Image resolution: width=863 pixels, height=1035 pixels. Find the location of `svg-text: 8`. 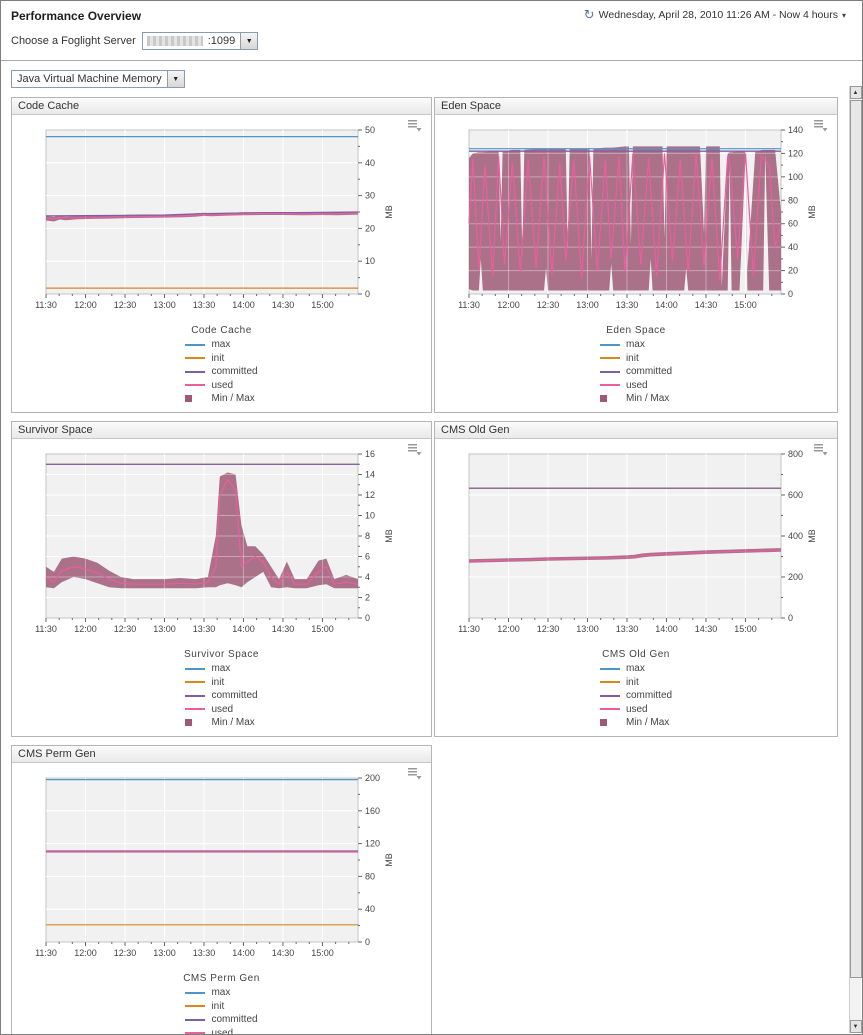

svg-text: 8 is located at coordinates (367, 536).